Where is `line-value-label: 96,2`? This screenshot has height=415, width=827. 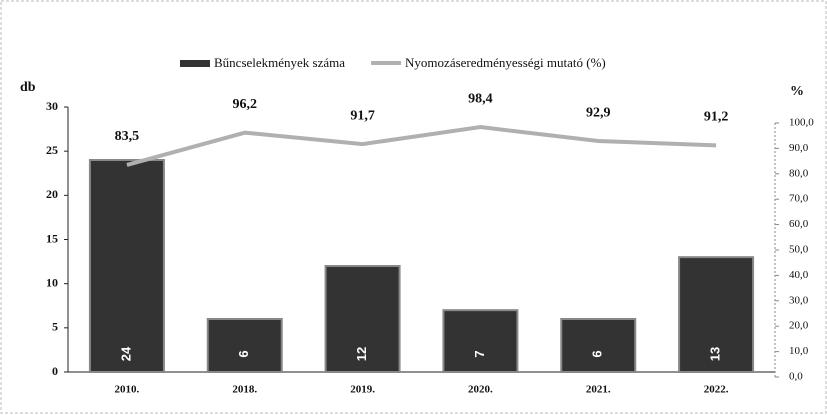 line-value-label: 96,2 is located at coordinates (245, 104).